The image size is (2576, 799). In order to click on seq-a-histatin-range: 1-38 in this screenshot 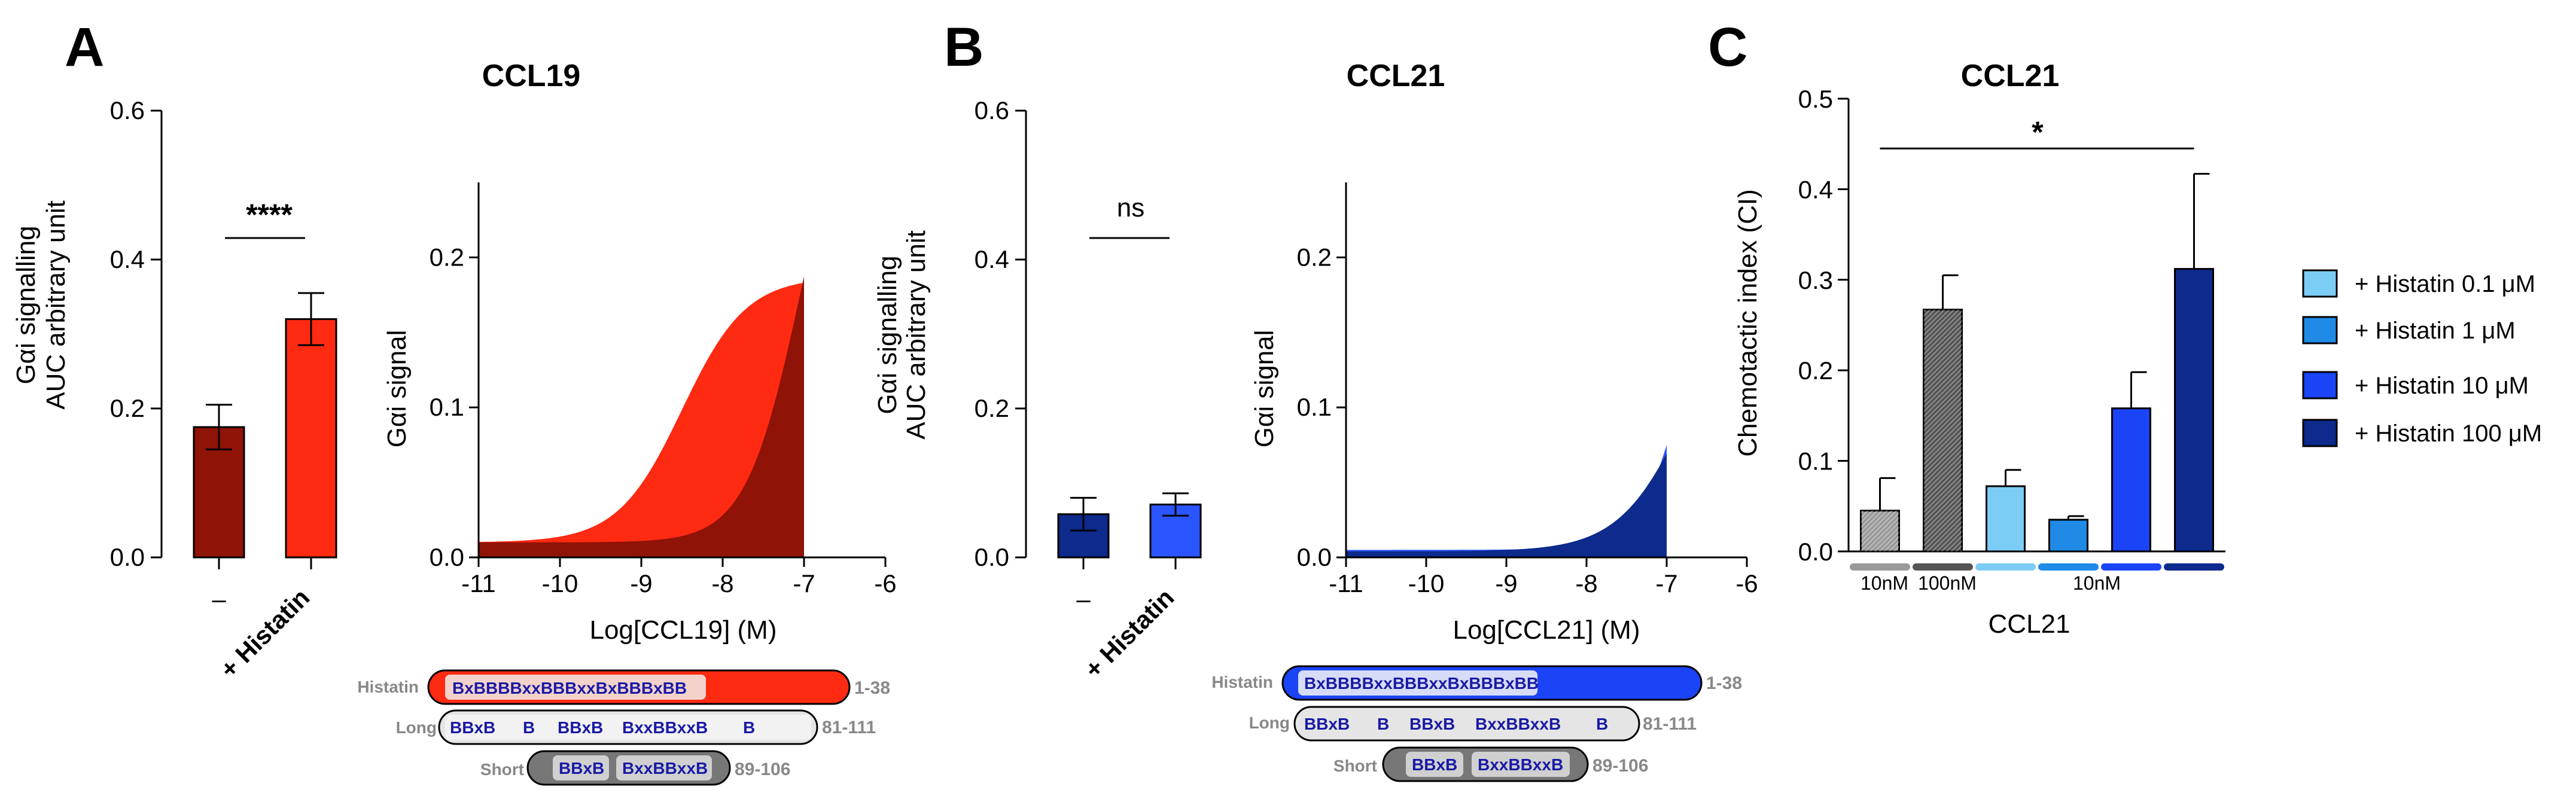, I will do `click(872, 688)`.